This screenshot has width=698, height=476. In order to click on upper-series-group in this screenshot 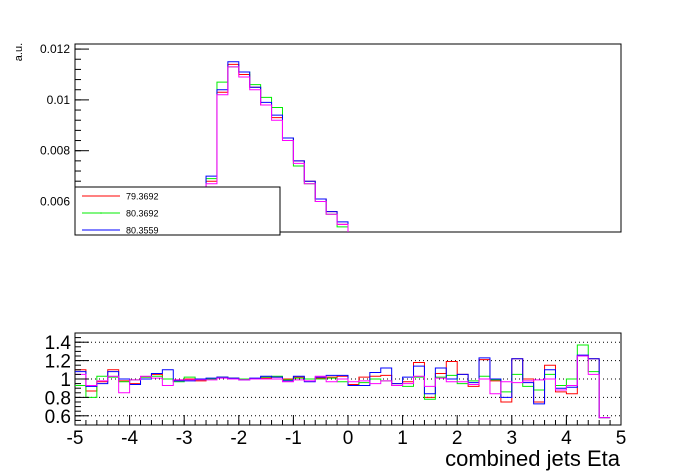, I will do `click(277, 146)`.